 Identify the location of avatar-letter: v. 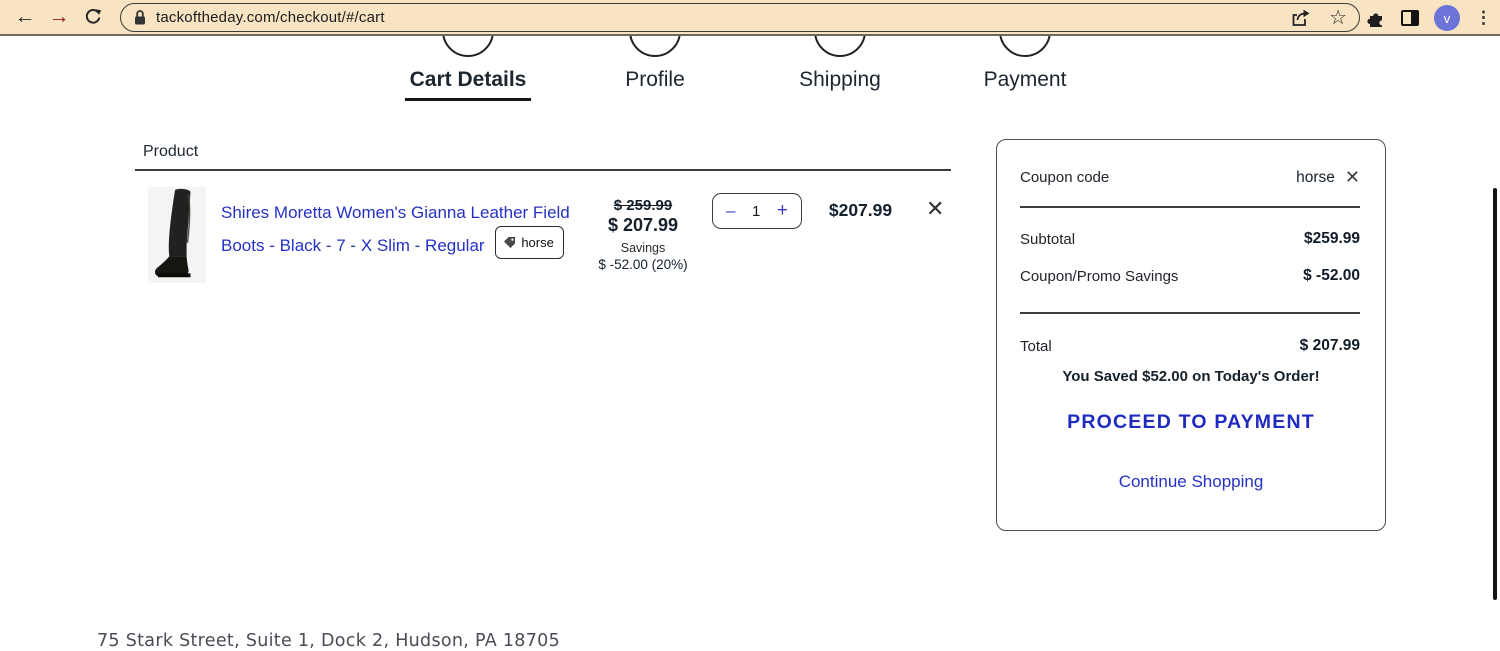
(1447, 18).